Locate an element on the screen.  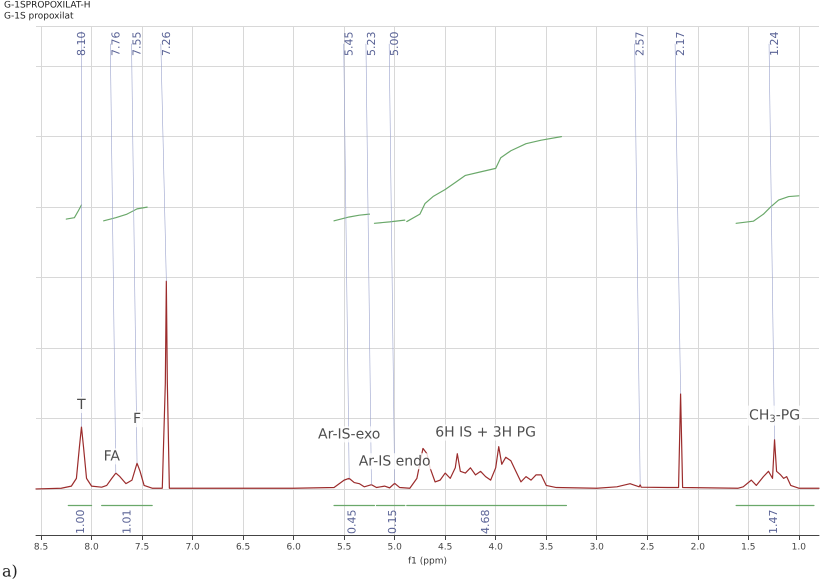
annotation: Ar-IS-exo is located at coordinates (349, 434).